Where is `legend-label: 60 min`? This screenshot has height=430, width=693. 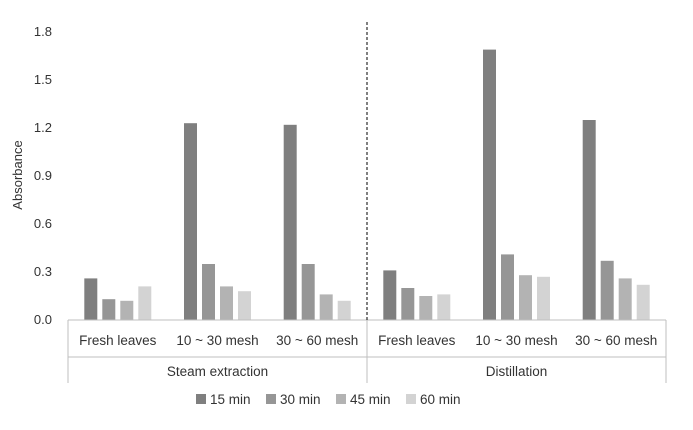 legend-label: 60 min is located at coordinates (440, 399).